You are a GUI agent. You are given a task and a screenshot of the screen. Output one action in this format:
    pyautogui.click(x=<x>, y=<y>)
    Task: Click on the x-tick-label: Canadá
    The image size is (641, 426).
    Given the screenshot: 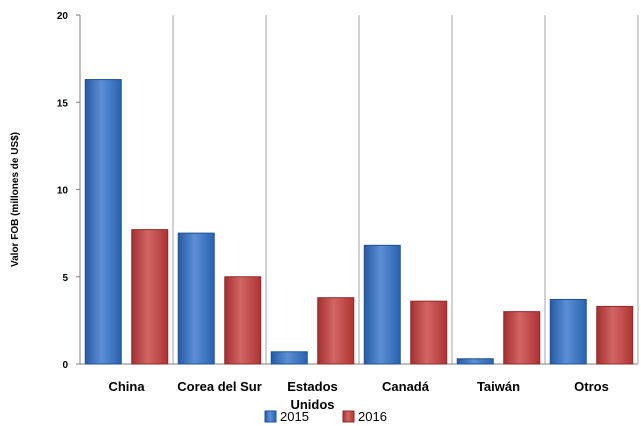 What is the action you would take?
    pyautogui.click(x=406, y=386)
    